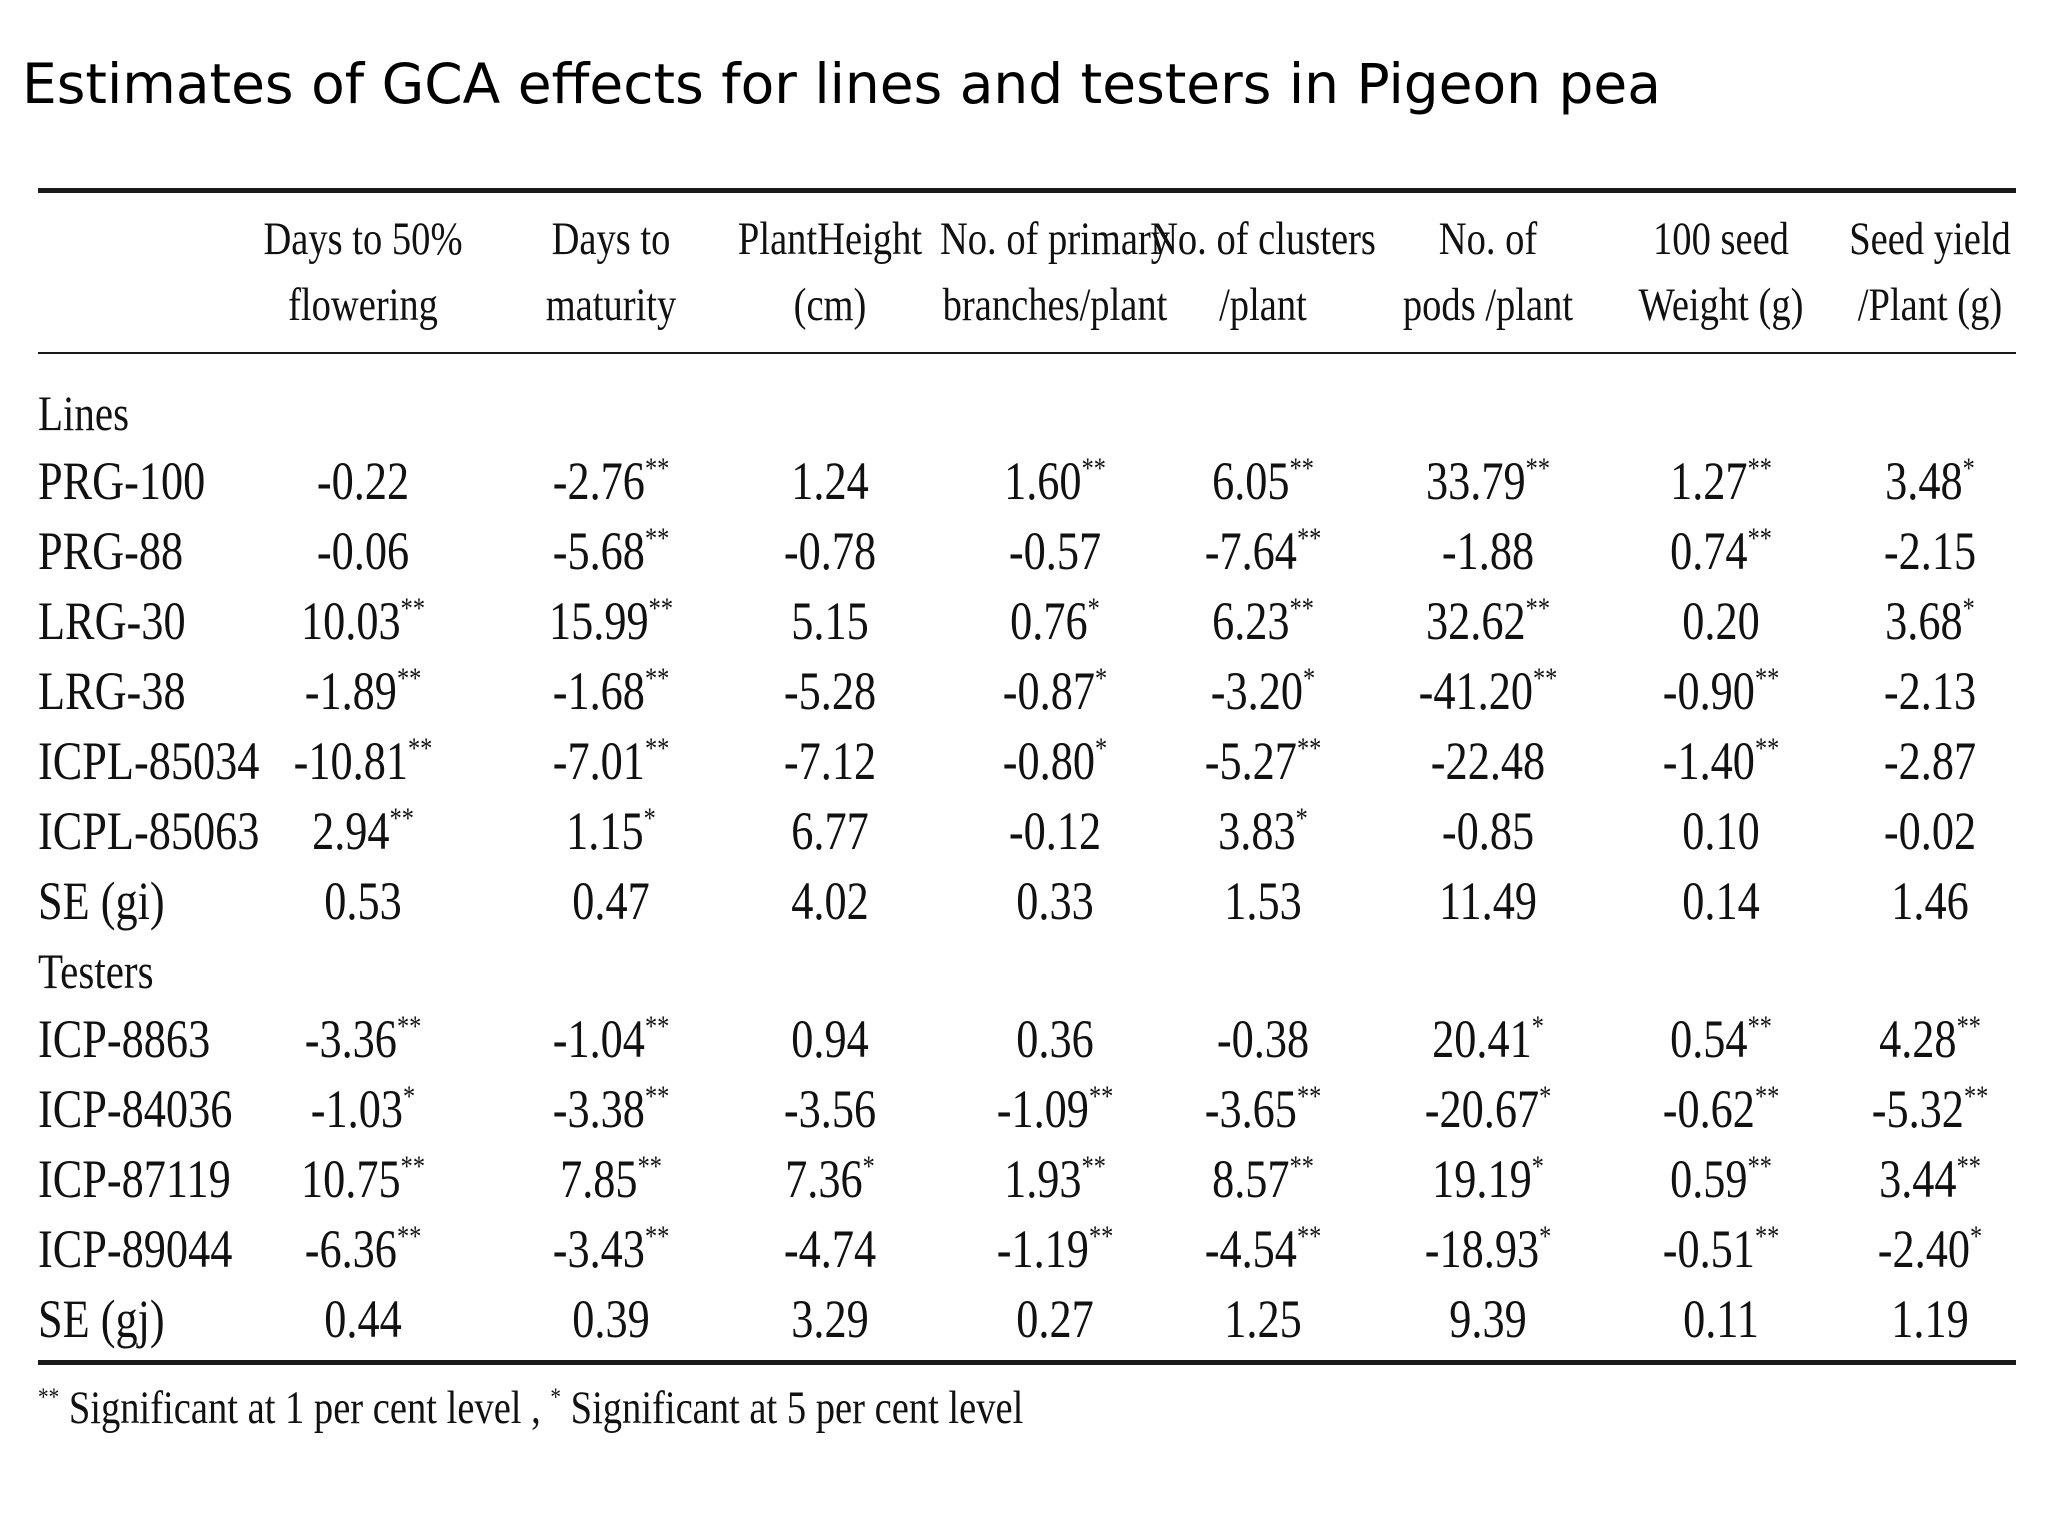  What do you see at coordinates (1262, 831) in the screenshot?
I see `table-cell: 3.83*` at bounding box center [1262, 831].